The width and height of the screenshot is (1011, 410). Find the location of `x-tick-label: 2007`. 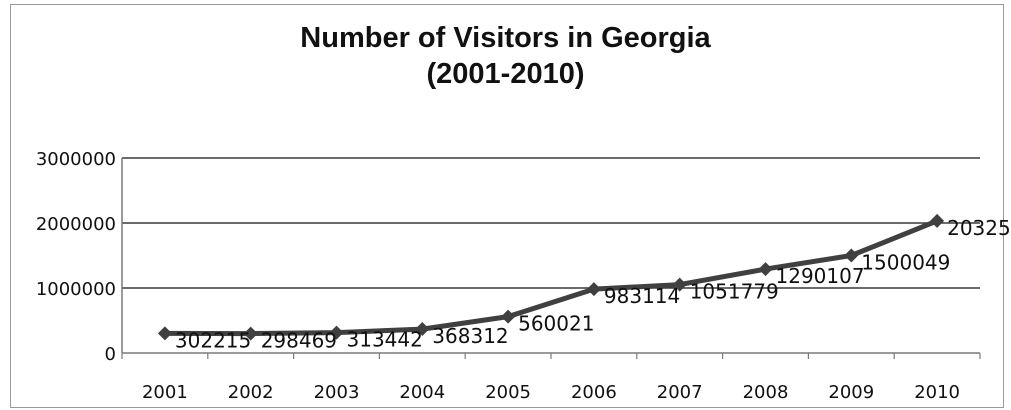

x-tick-label: 2007 is located at coordinates (680, 392).